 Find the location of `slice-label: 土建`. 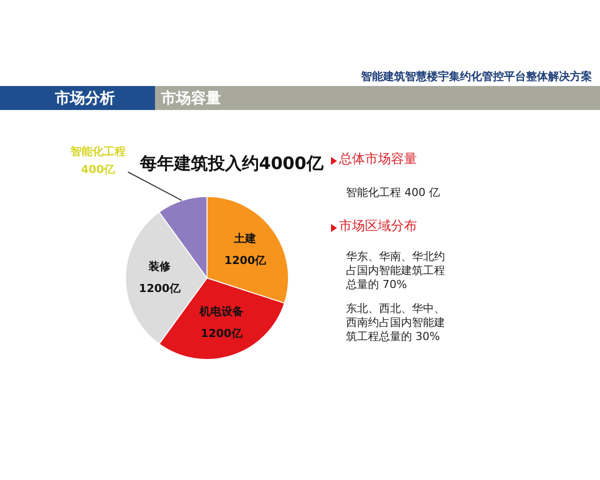

slice-label: 土建 is located at coordinates (244, 239).